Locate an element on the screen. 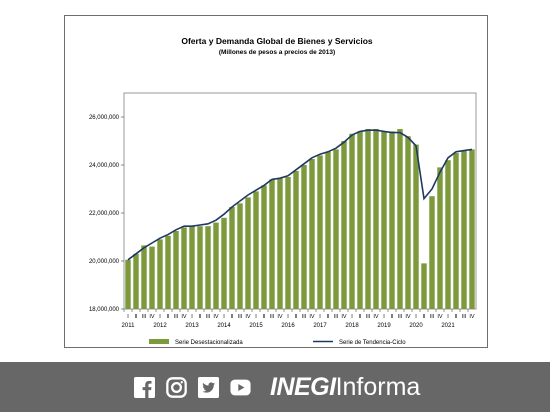 The image size is (550, 412). x-year-label: 2012 is located at coordinates (160, 326).